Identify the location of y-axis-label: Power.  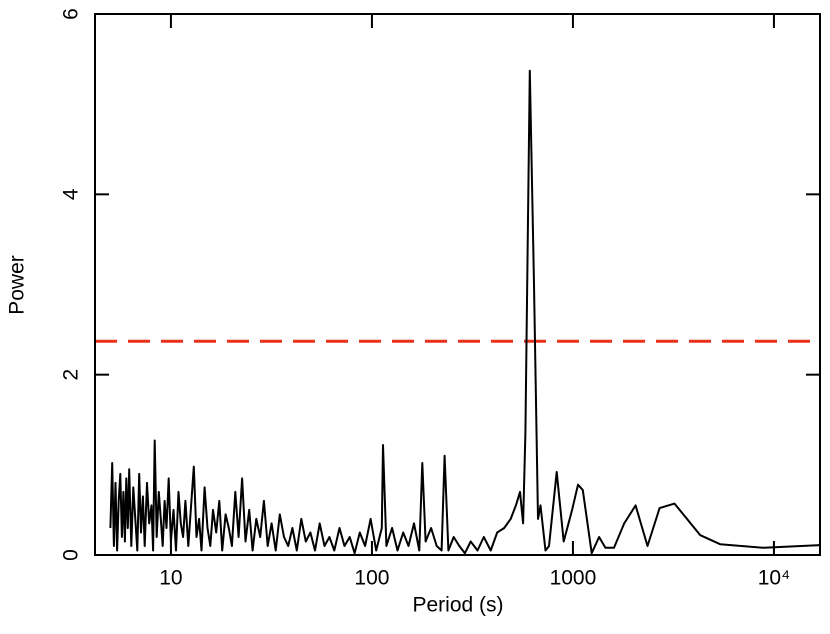
(17, 285).